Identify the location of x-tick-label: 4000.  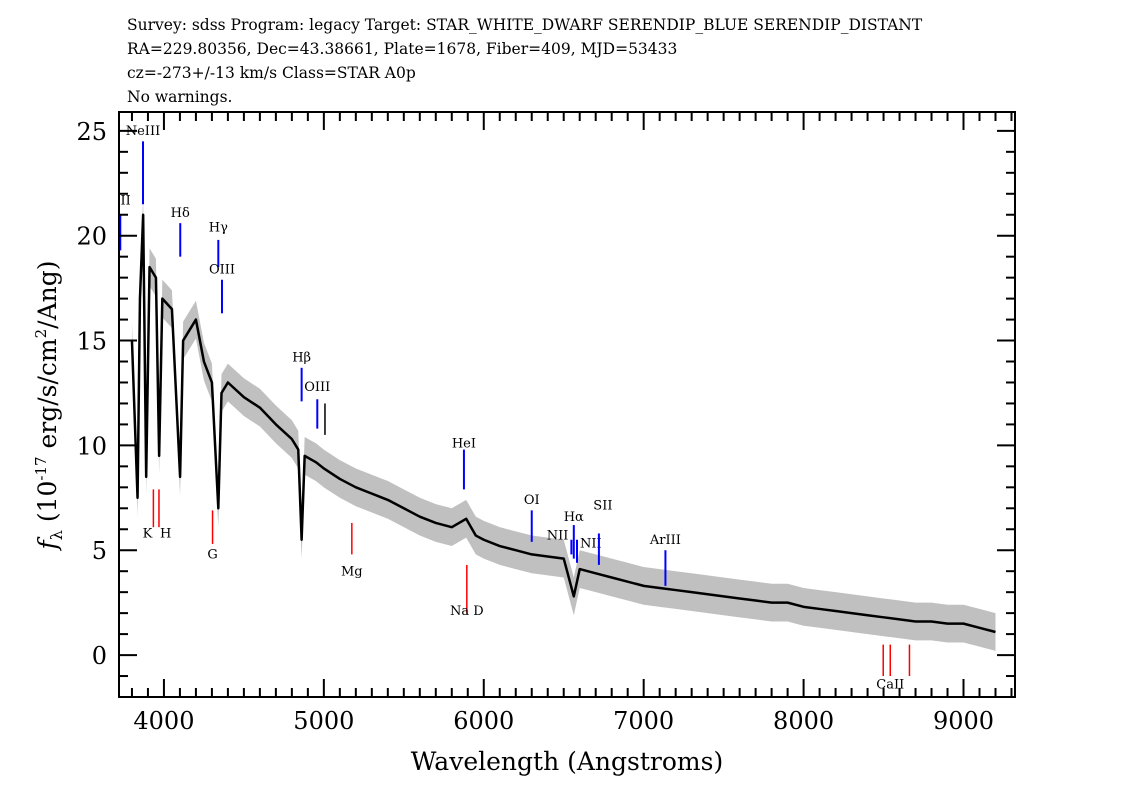
(163, 721).